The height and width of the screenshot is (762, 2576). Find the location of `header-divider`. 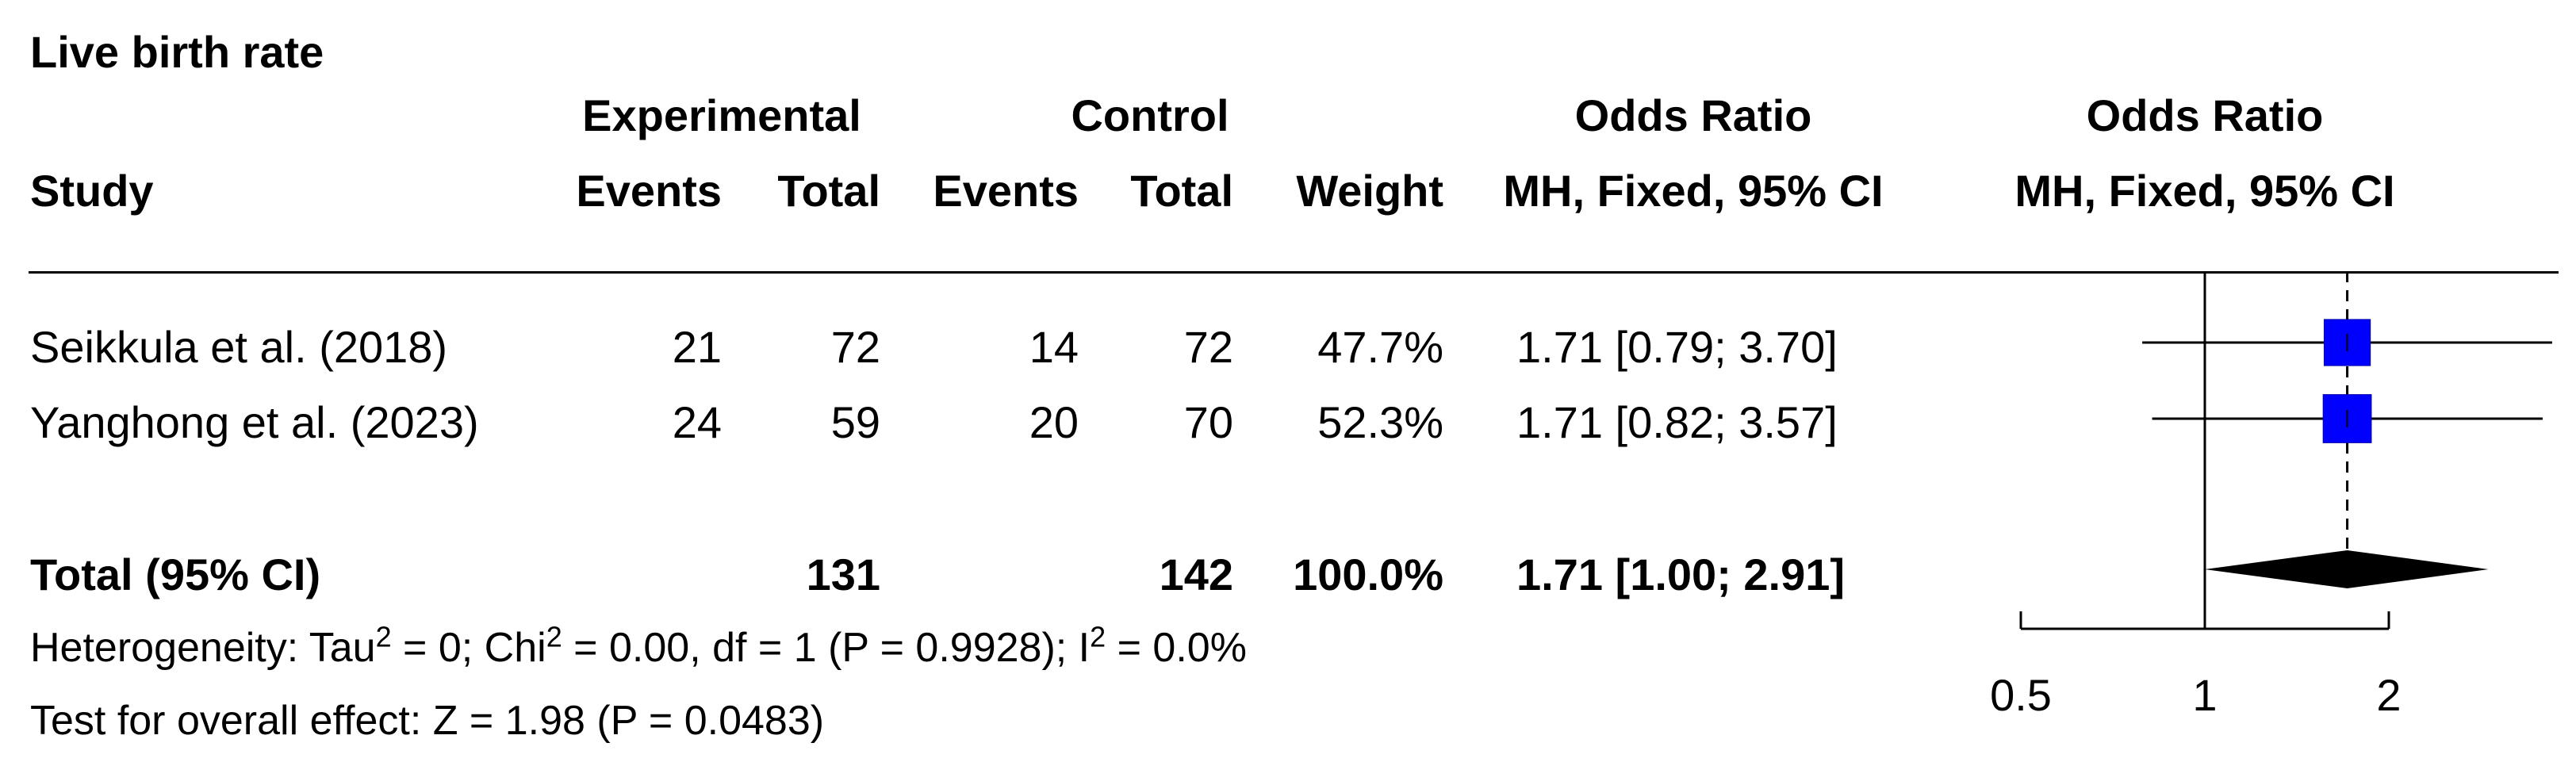

header-divider is located at coordinates (1294, 272).